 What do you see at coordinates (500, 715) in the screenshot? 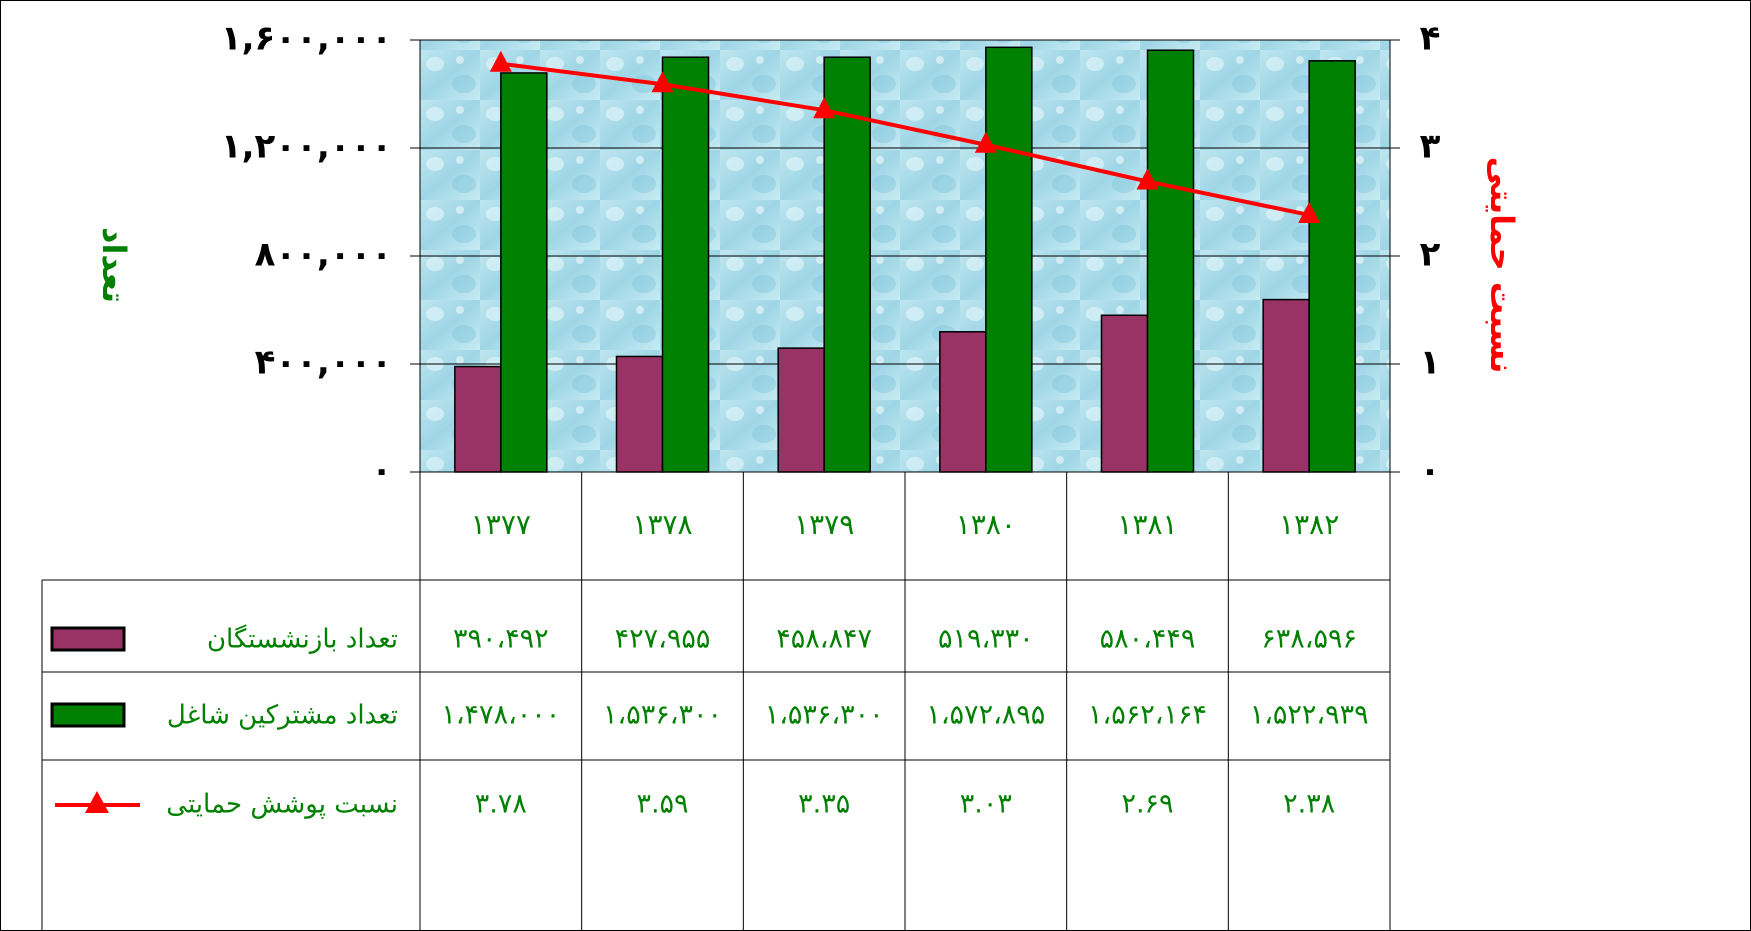
I see `data-label: ۱،۴۷۸،۰۰۰` at bounding box center [500, 715].